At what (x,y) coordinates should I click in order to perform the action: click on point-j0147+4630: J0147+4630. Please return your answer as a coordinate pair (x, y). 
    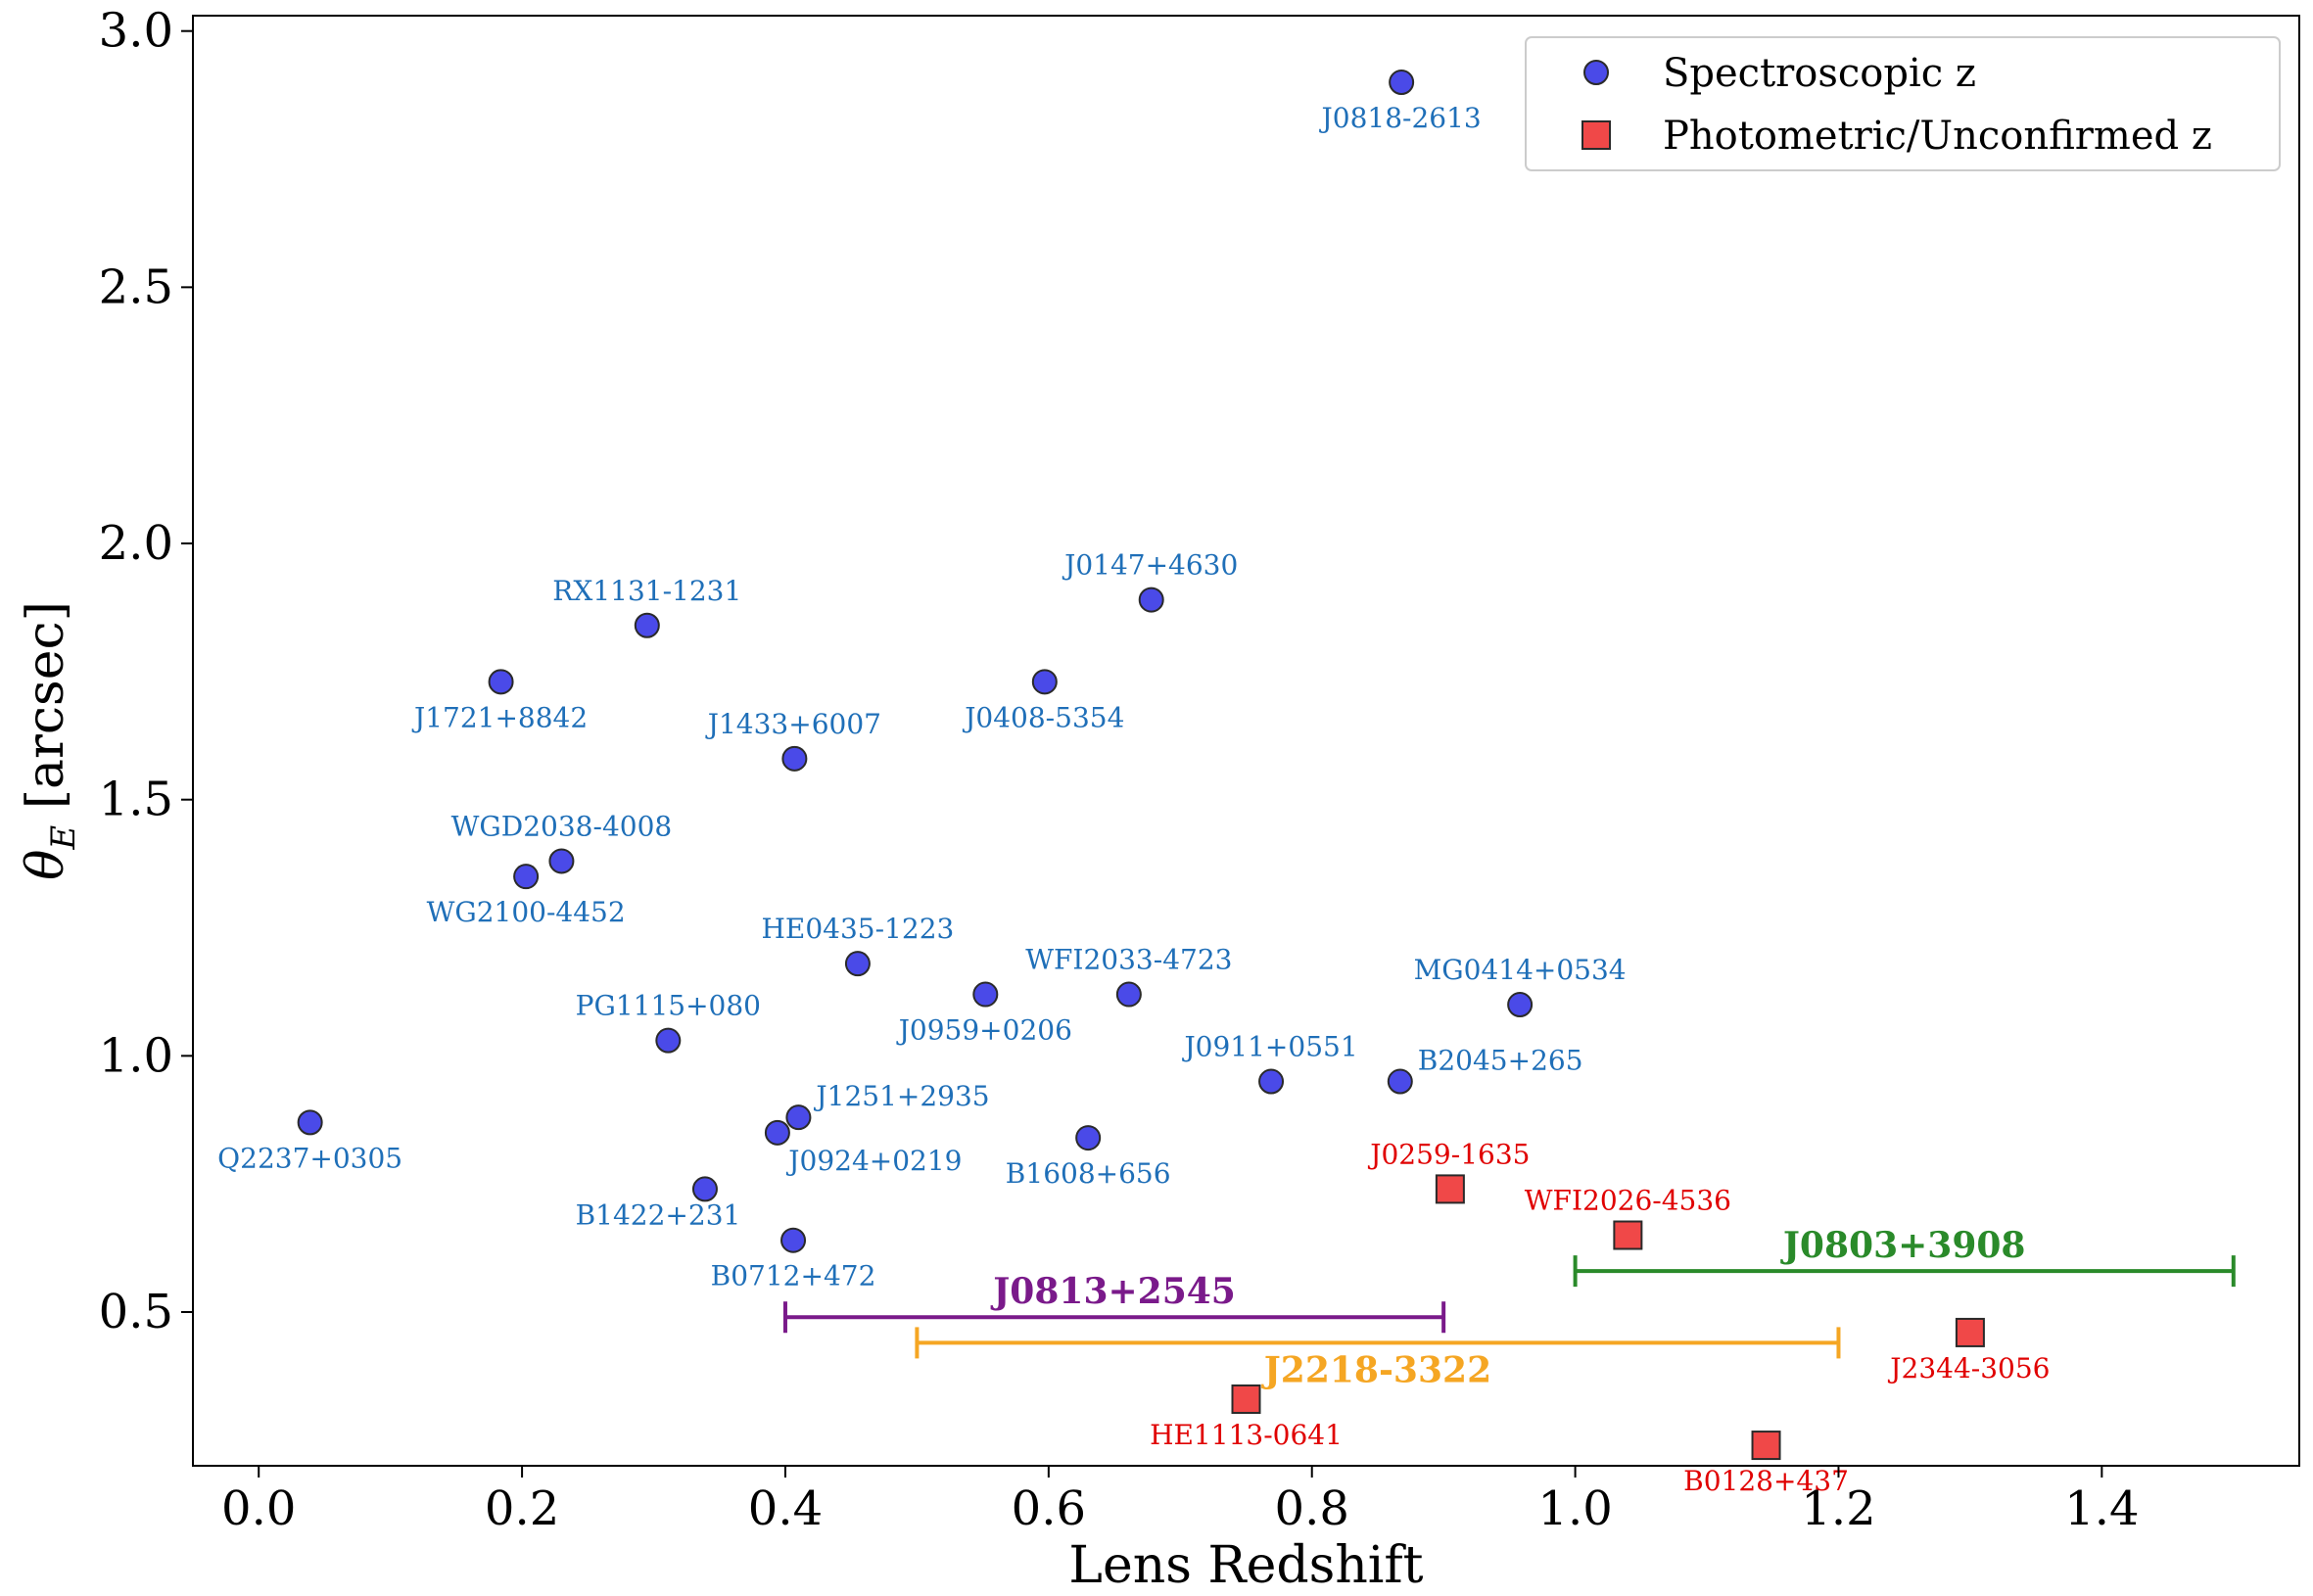
    Looking at the image, I should click on (1150, 581).